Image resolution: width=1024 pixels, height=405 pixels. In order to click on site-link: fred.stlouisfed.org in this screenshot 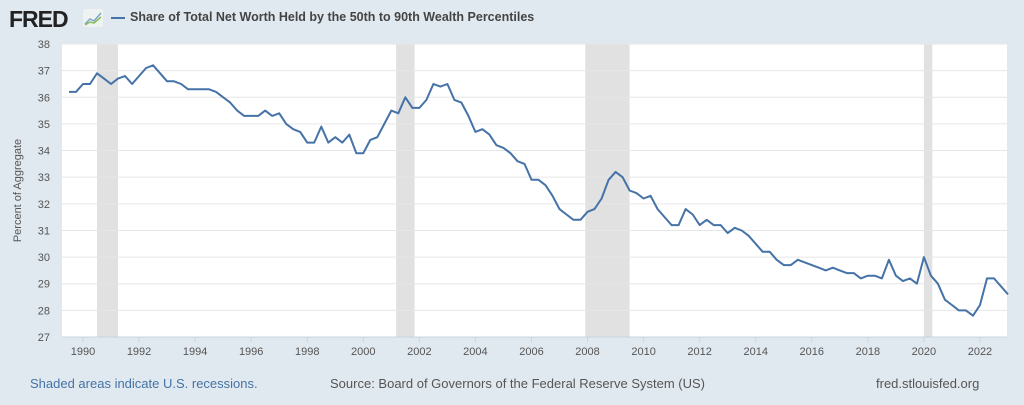, I will do `click(928, 383)`.